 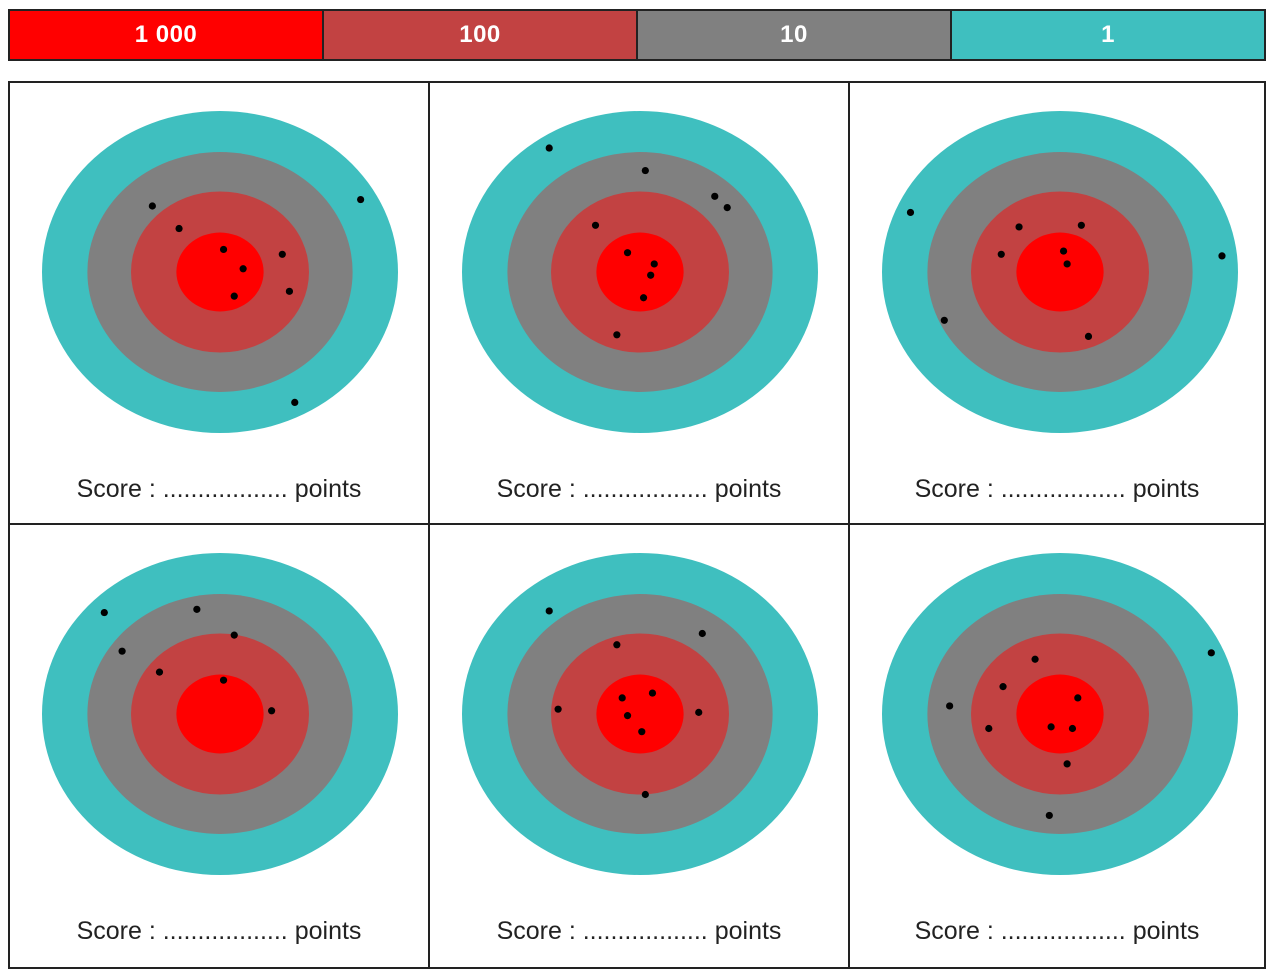 I want to click on legend-item-1000: 1 000, so click(x=167, y=35).